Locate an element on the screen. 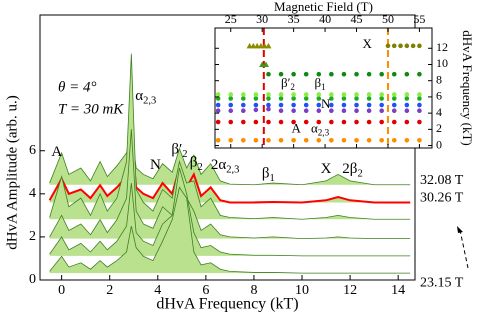  peak-label-main: X is located at coordinates (326, 170).